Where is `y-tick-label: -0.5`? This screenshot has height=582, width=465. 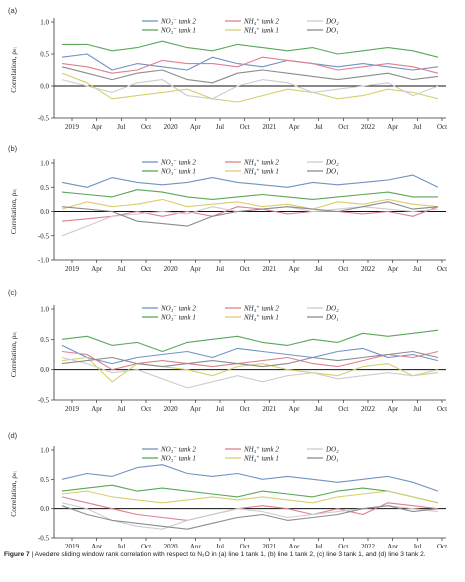
y-tick-label: -0.5 is located at coordinates (44, 119).